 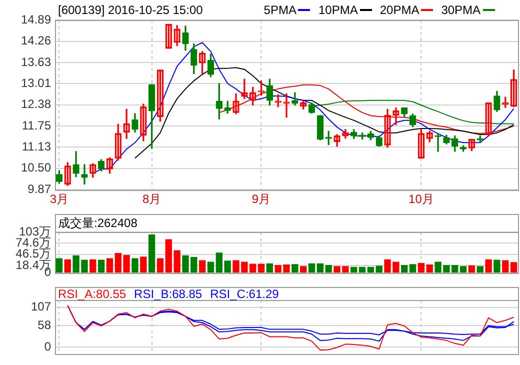 What do you see at coordinates (98, 223) in the screenshot?
I see `chart-title: 成交量:262408` at bounding box center [98, 223].